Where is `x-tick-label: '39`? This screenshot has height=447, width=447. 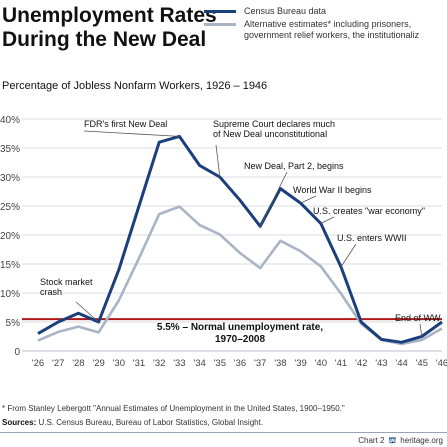 x-tick-label: '39 is located at coordinates (300, 363).